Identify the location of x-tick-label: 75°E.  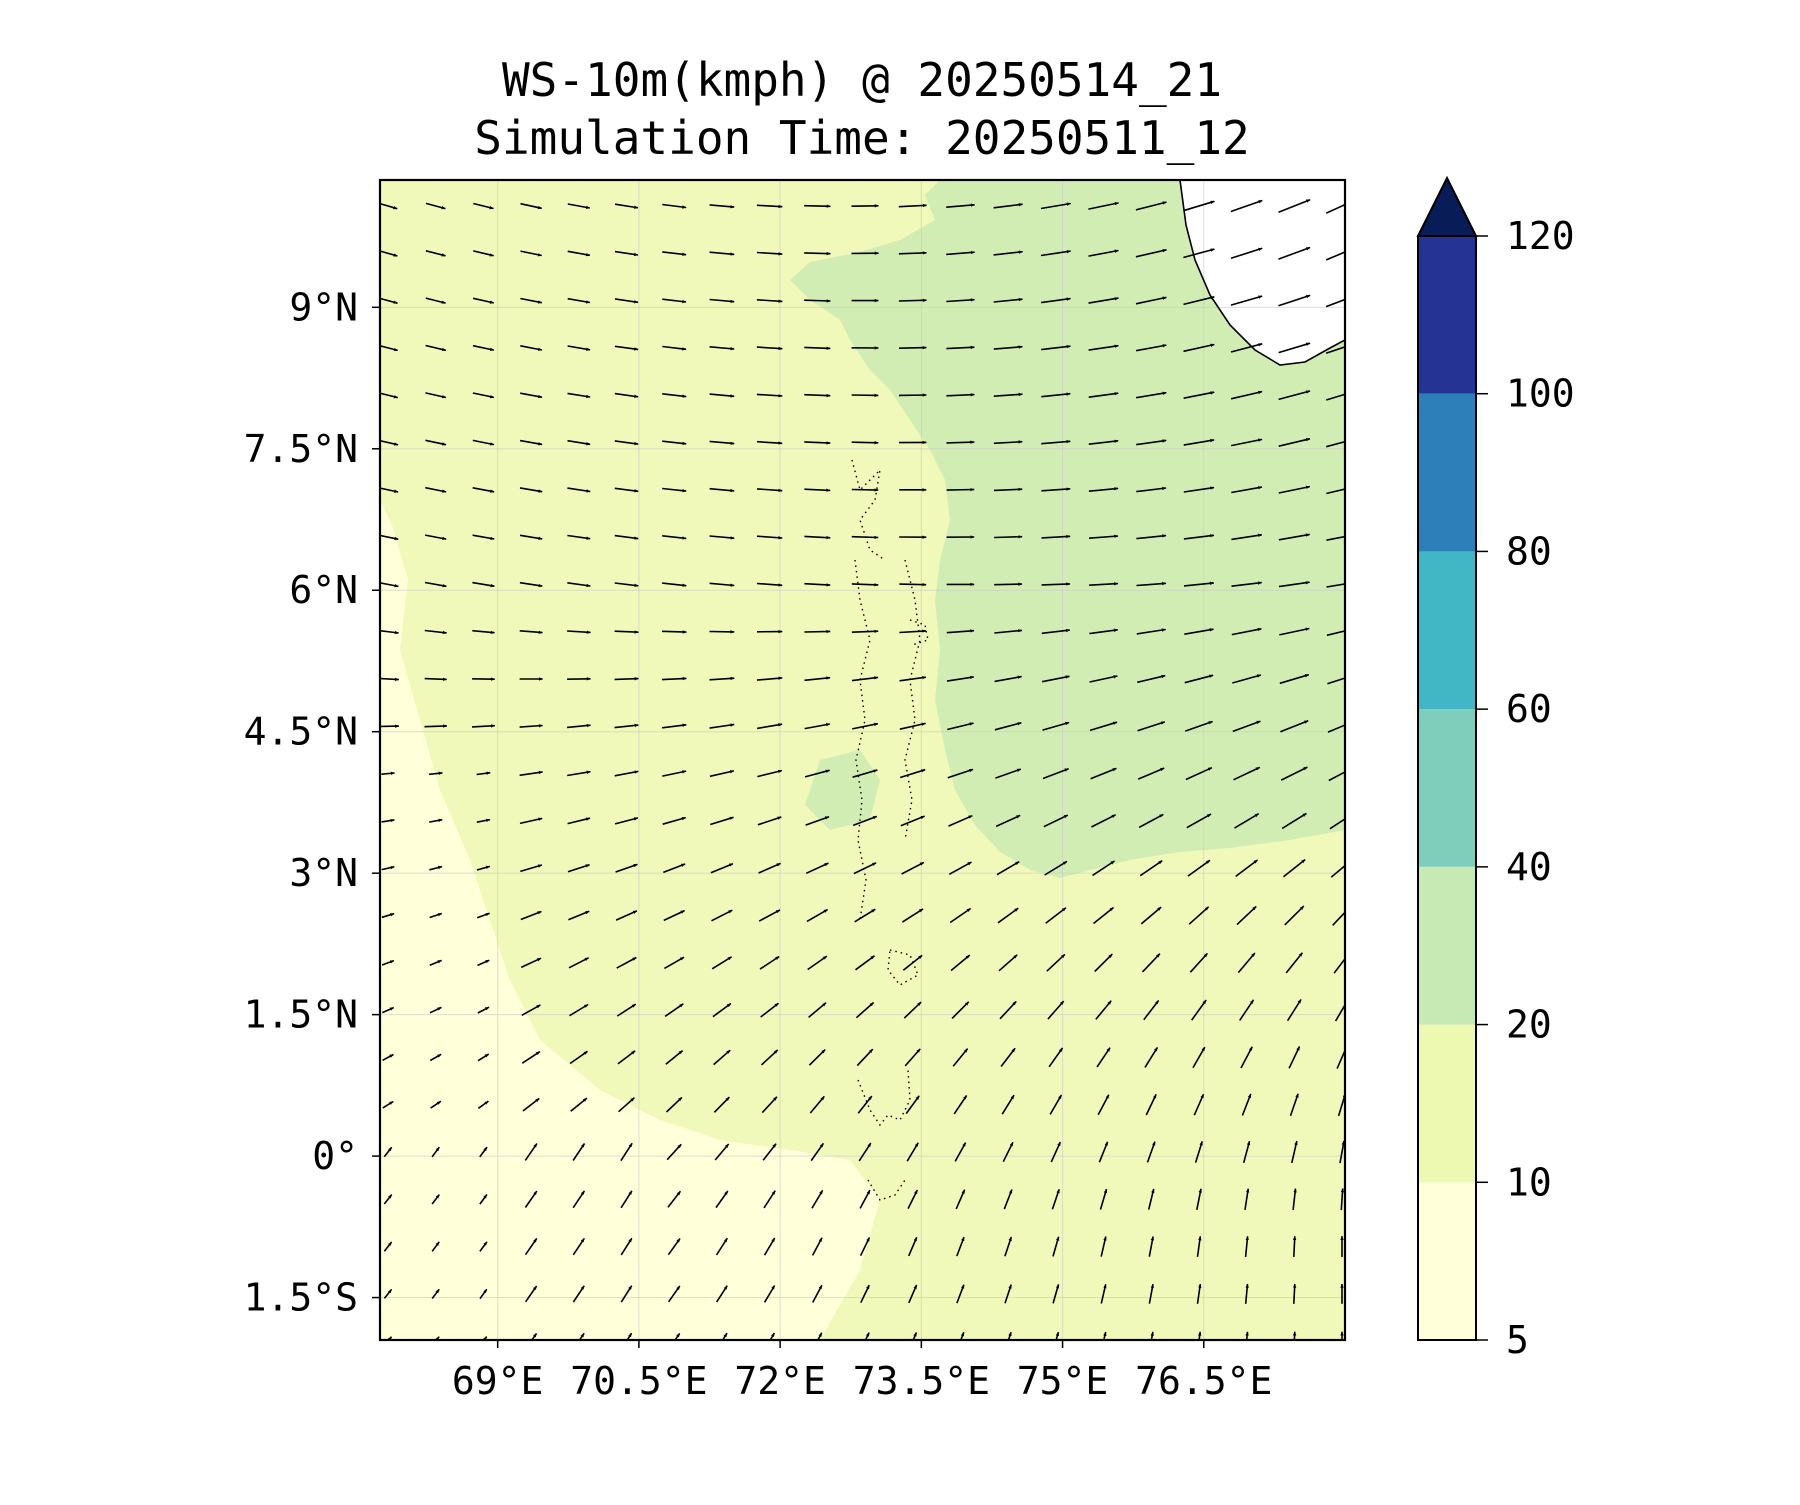
(1063, 1381).